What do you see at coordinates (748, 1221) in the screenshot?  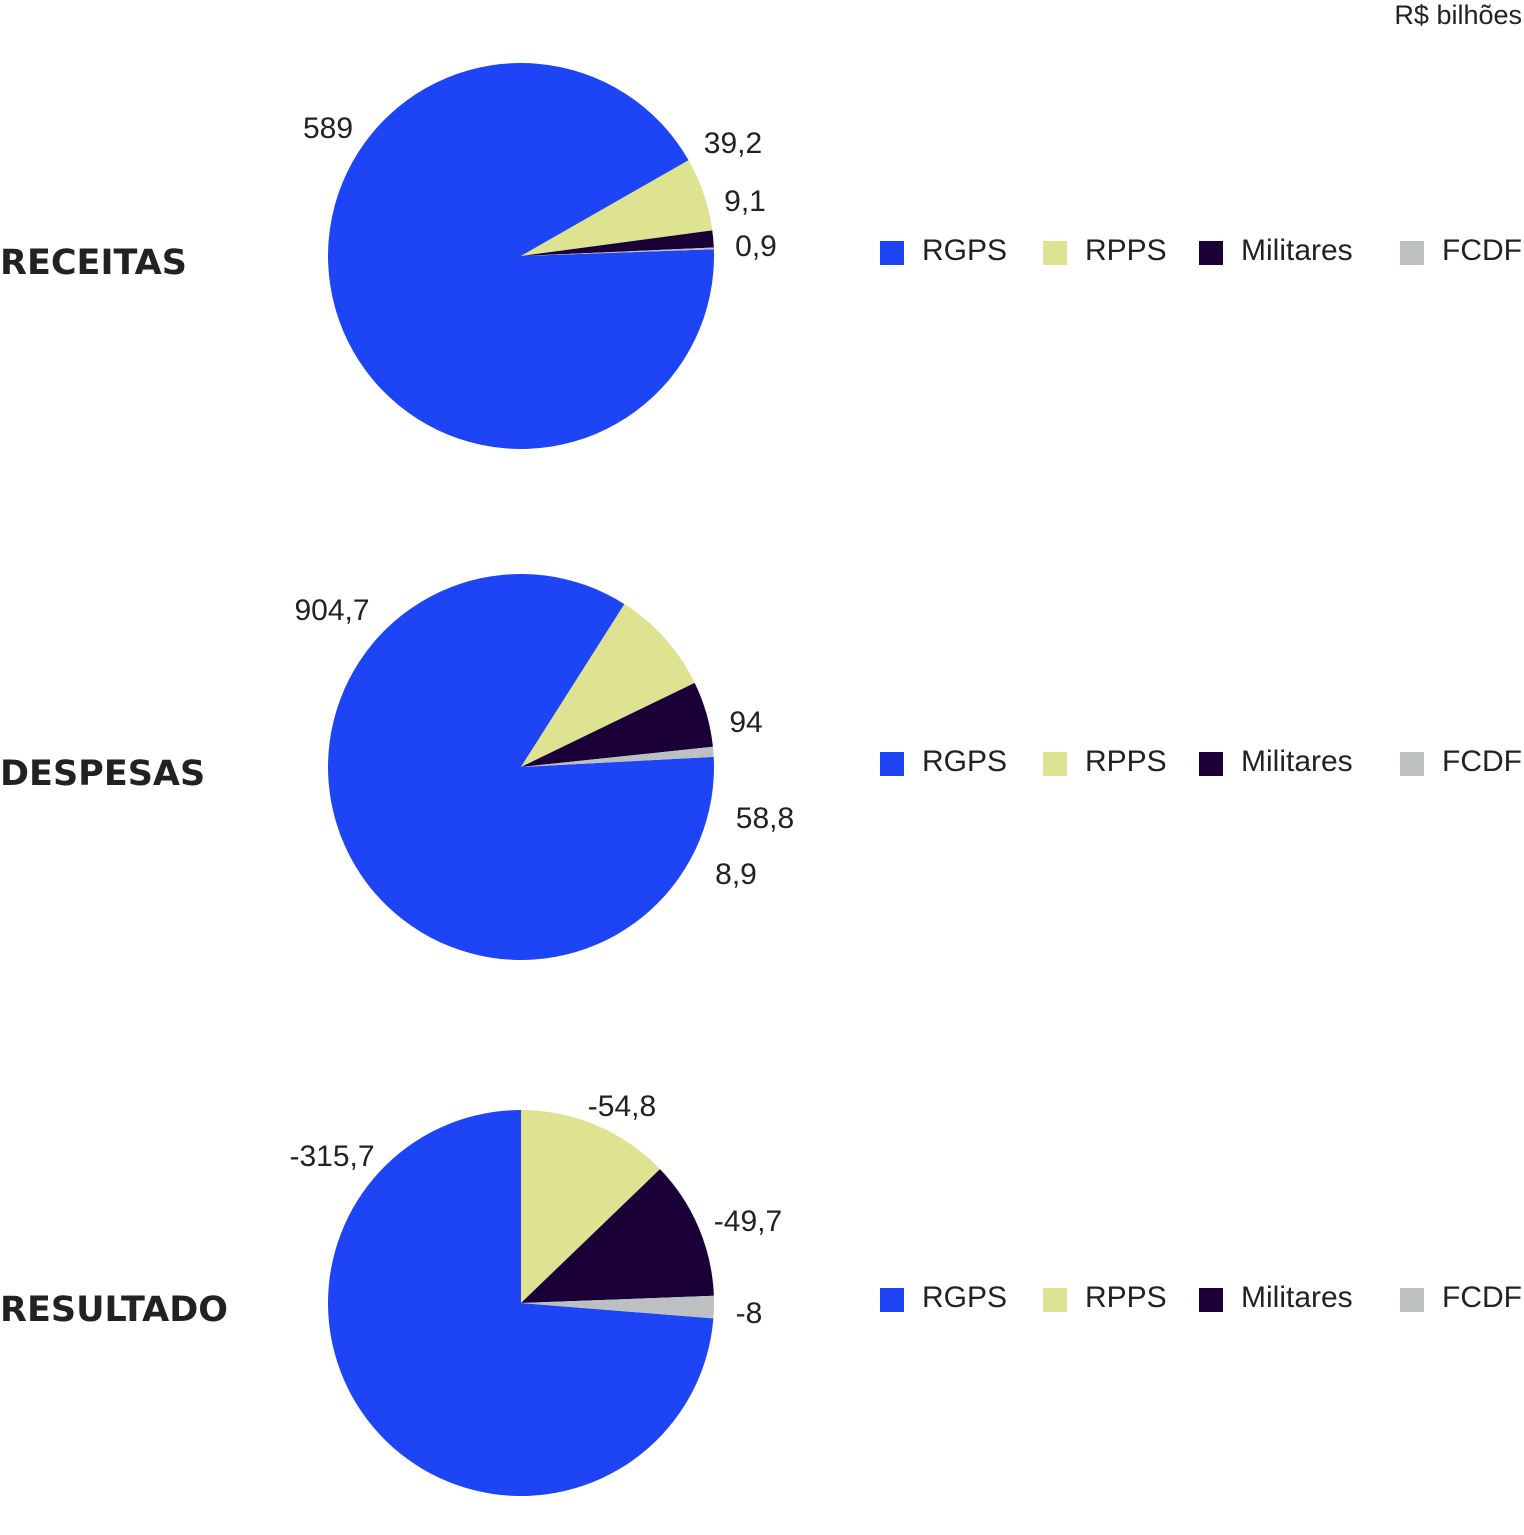 I see `slice-value-label: -49,7` at bounding box center [748, 1221].